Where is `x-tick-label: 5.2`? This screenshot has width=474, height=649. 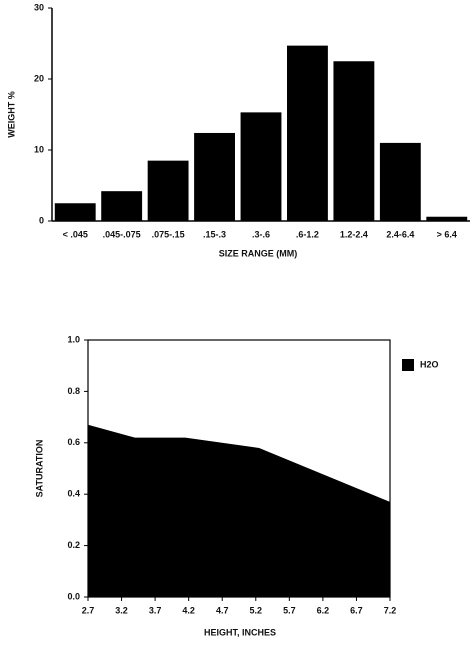 x-tick-label: 5.2 is located at coordinates (256, 610).